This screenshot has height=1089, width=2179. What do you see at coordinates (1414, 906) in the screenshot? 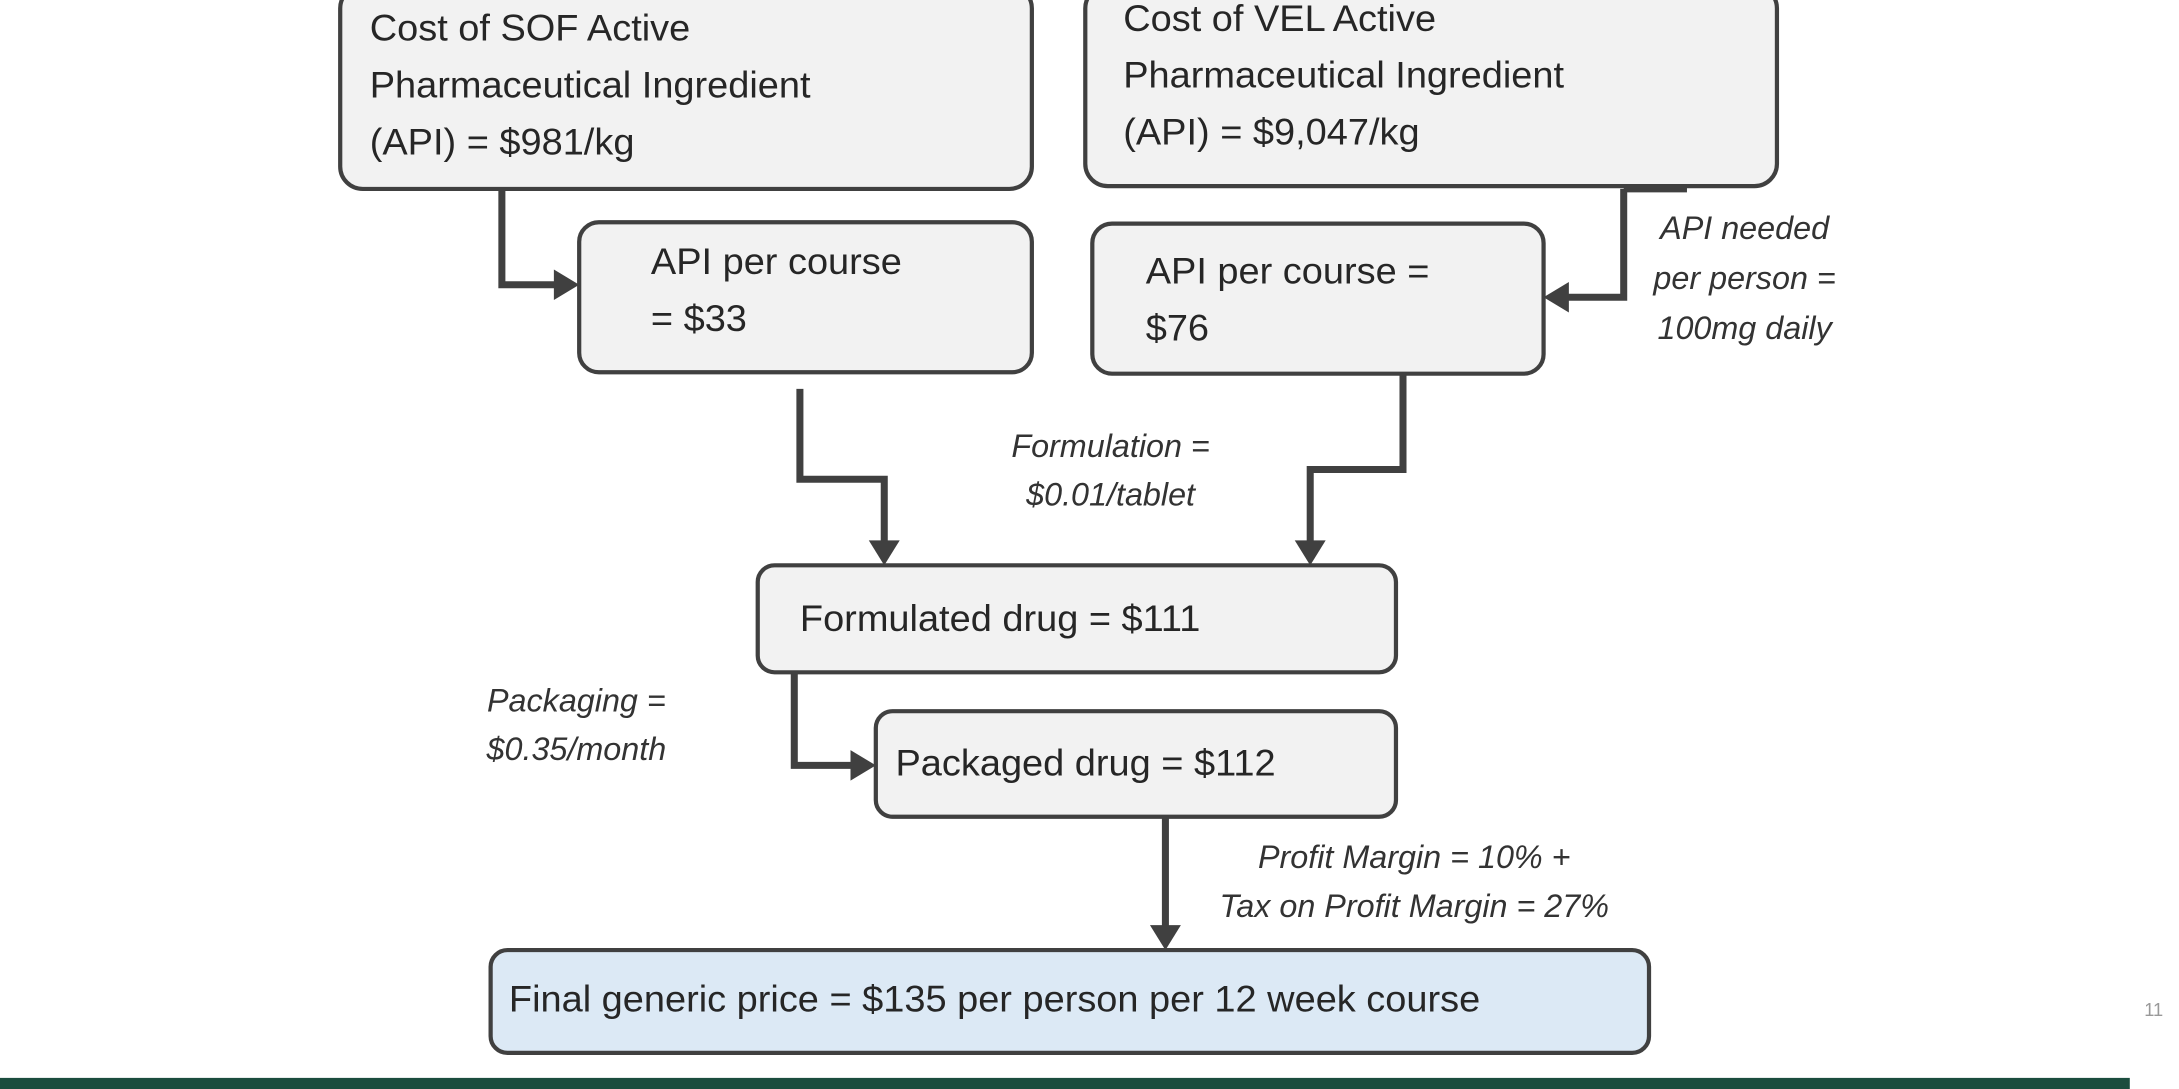
I see `annotation: Tax on Profit Margin = 27%` at bounding box center [1414, 906].